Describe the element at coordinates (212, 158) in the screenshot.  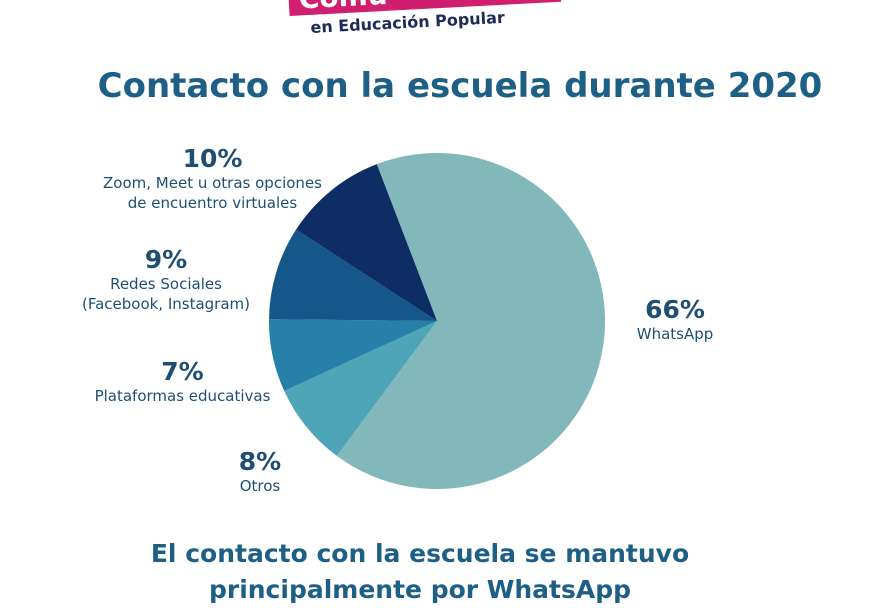
I see `percent-zoom-meet: 10%` at that location.